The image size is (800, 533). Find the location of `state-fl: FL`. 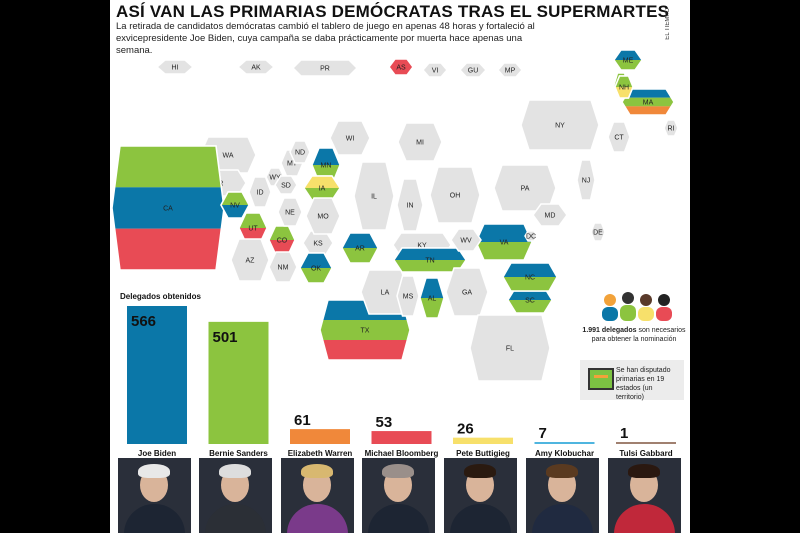

state-fl: FL is located at coordinates (510, 348).